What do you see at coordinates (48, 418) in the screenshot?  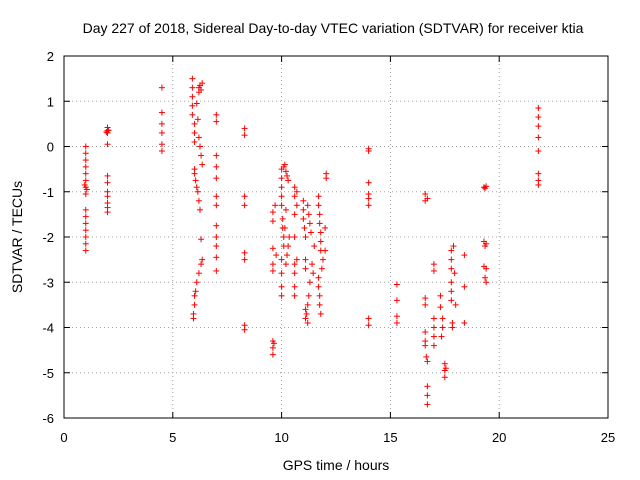 I see `y-tick-label: -6` at bounding box center [48, 418].